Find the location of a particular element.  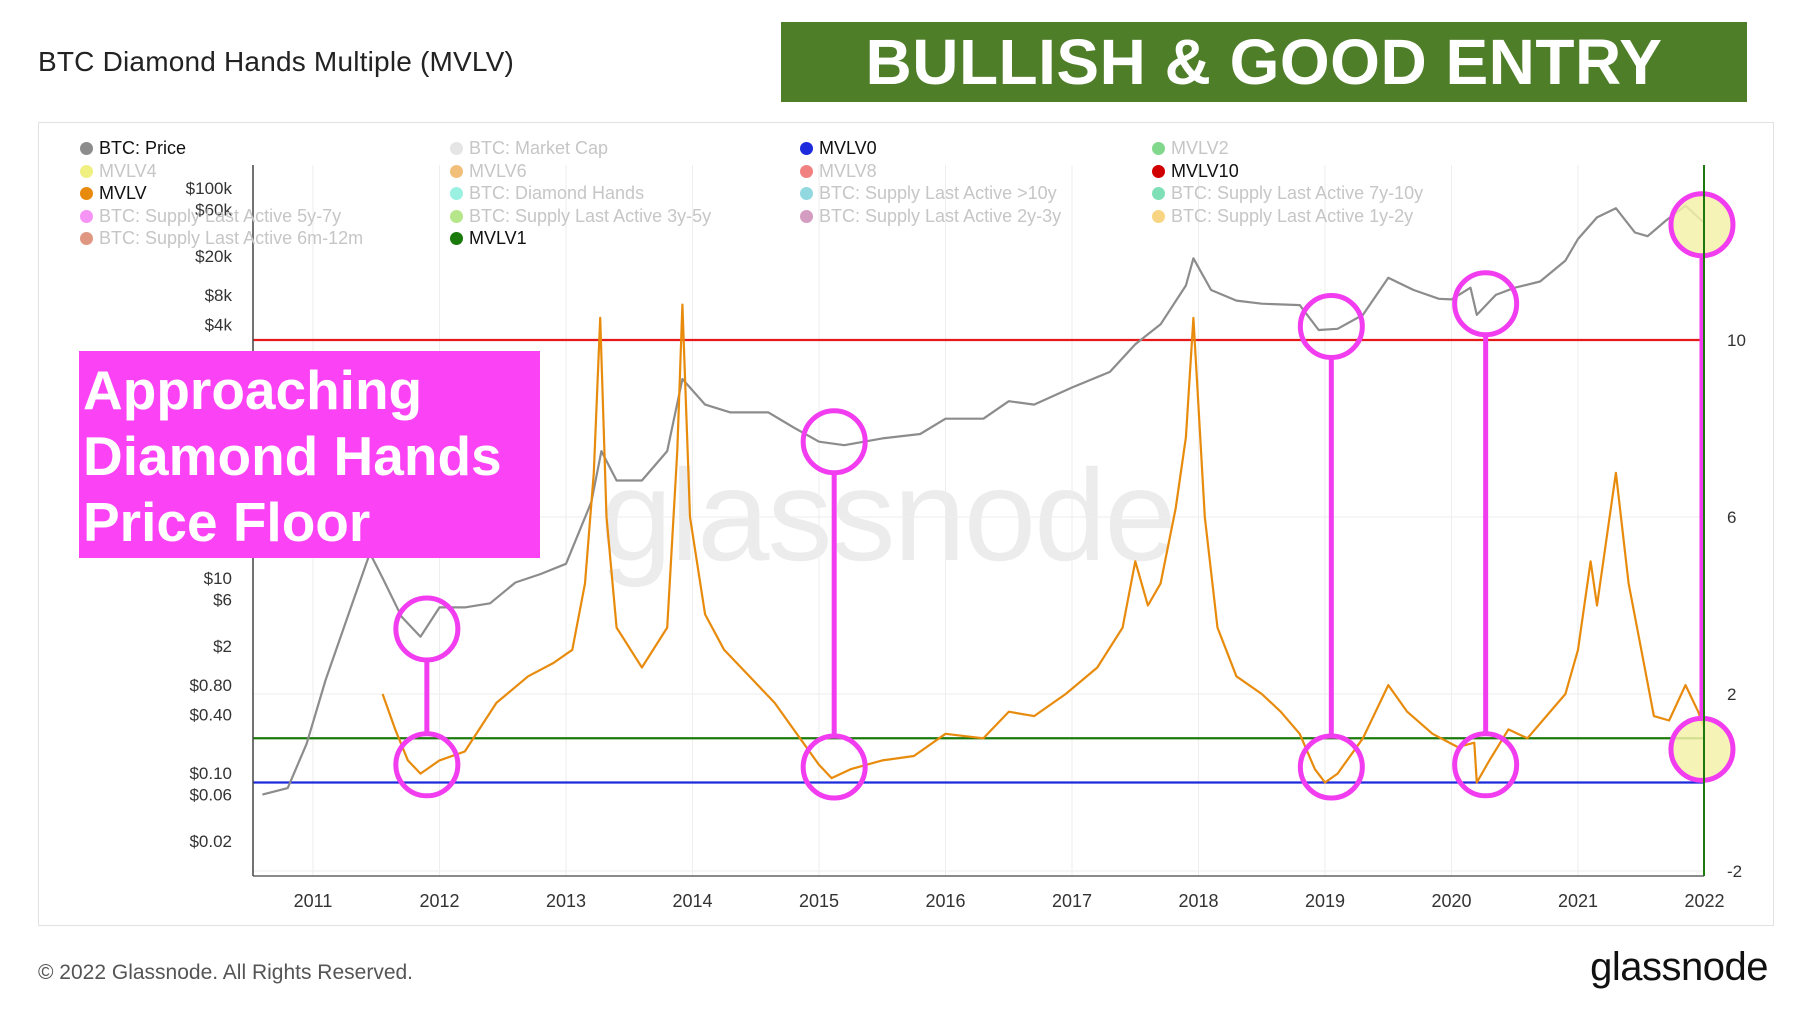

x-tick-label: 2017 is located at coordinates (1072, 901).